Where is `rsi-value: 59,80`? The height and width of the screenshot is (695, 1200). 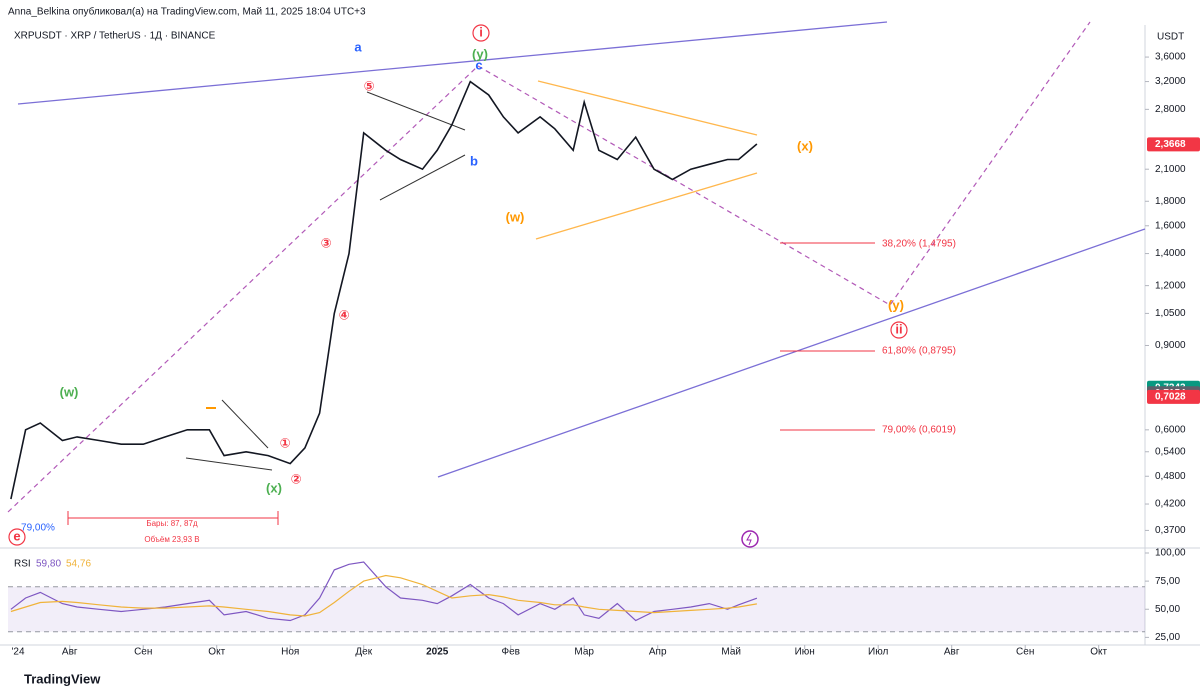
rsi-value: 59,80 is located at coordinates (48, 564).